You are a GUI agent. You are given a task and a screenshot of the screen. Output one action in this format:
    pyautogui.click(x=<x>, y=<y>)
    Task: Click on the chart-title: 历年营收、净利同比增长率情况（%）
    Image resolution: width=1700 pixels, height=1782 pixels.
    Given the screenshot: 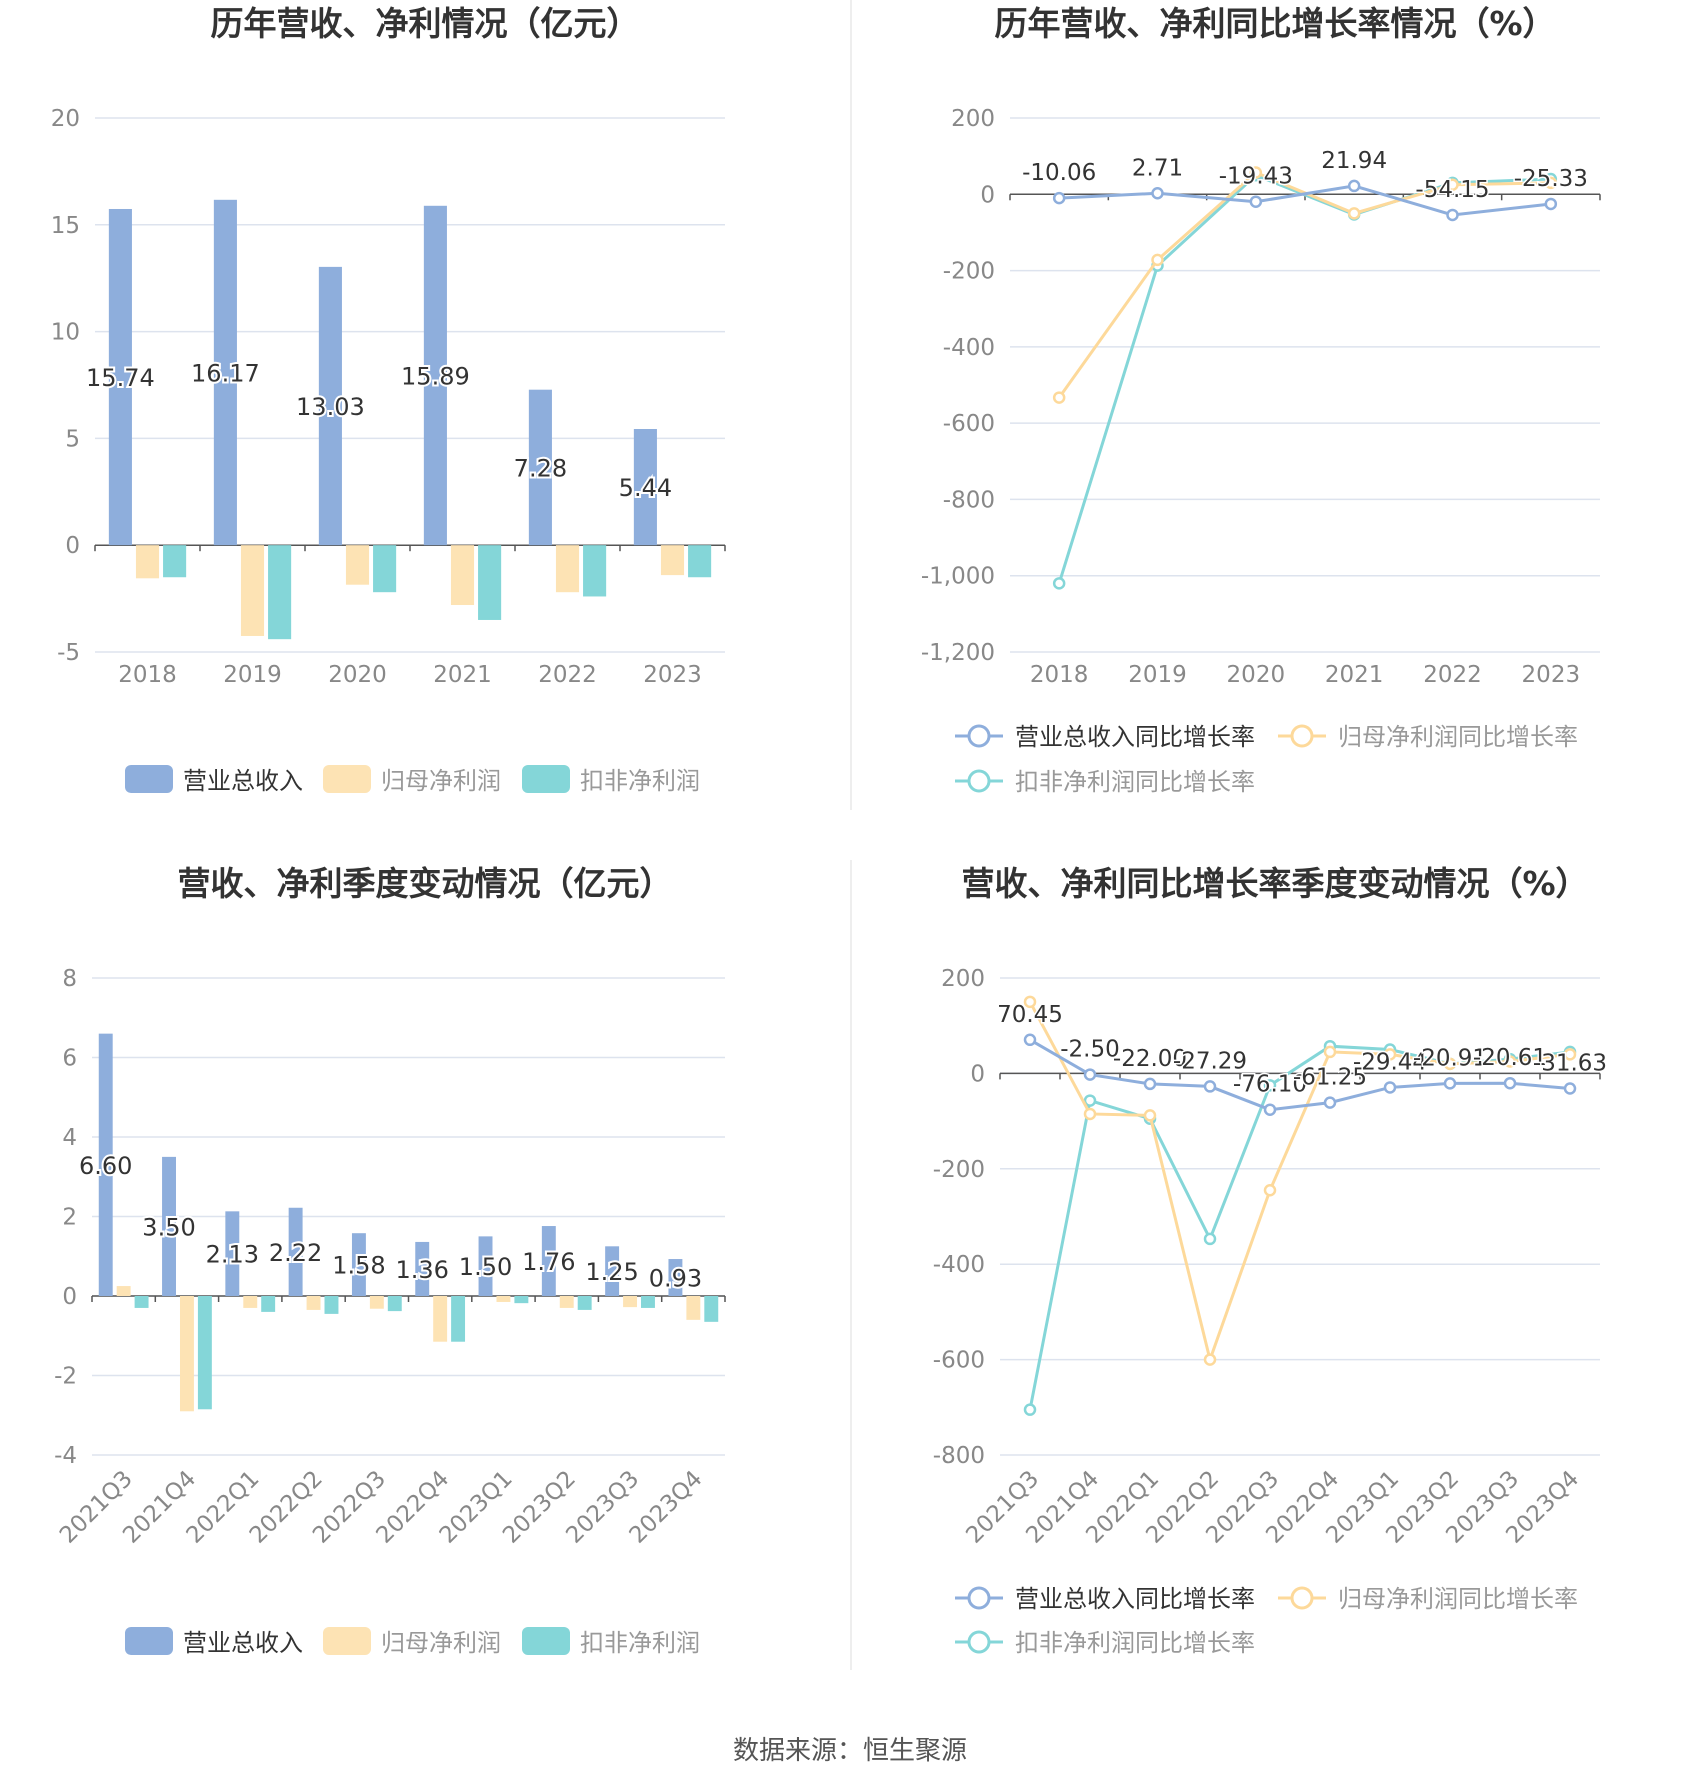 What is the action you would take?
    pyautogui.click(x=1274, y=23)
    